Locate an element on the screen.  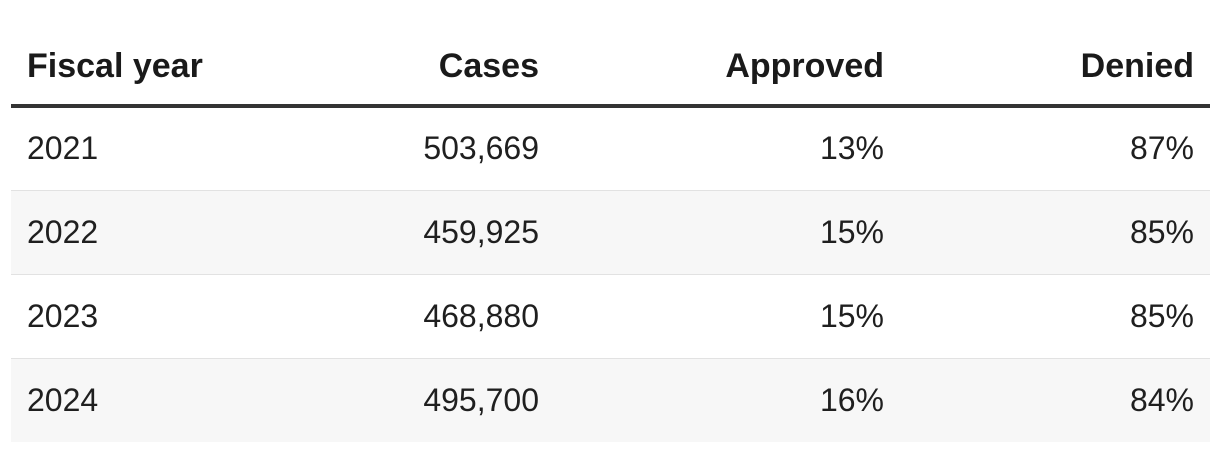
cell-cases: 495,700 is located at coordinates (473, 400).